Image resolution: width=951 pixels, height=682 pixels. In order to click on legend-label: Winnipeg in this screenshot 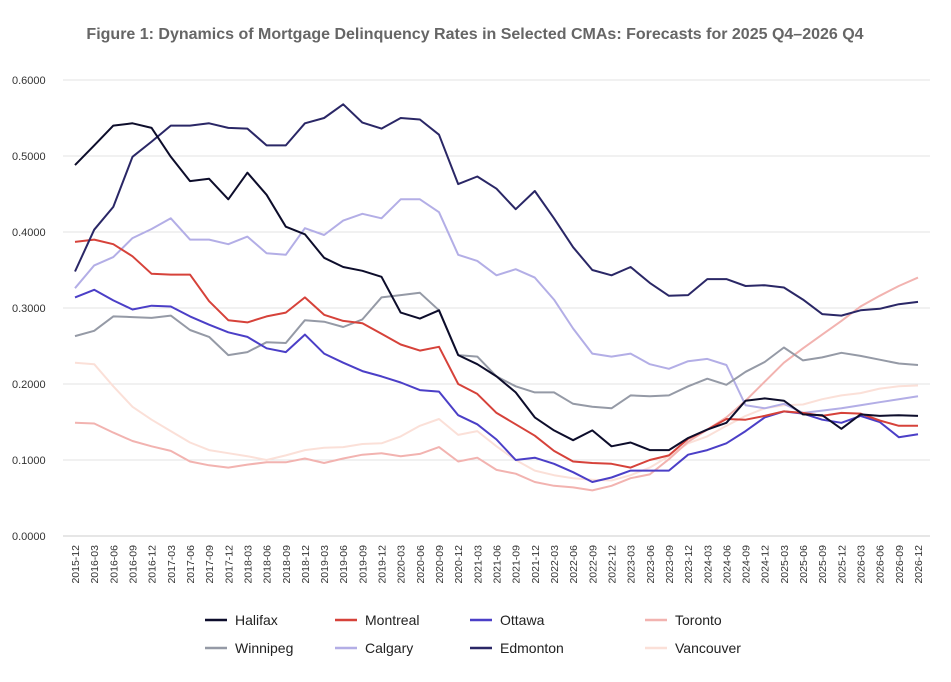, I will do `click(264, 648)`.